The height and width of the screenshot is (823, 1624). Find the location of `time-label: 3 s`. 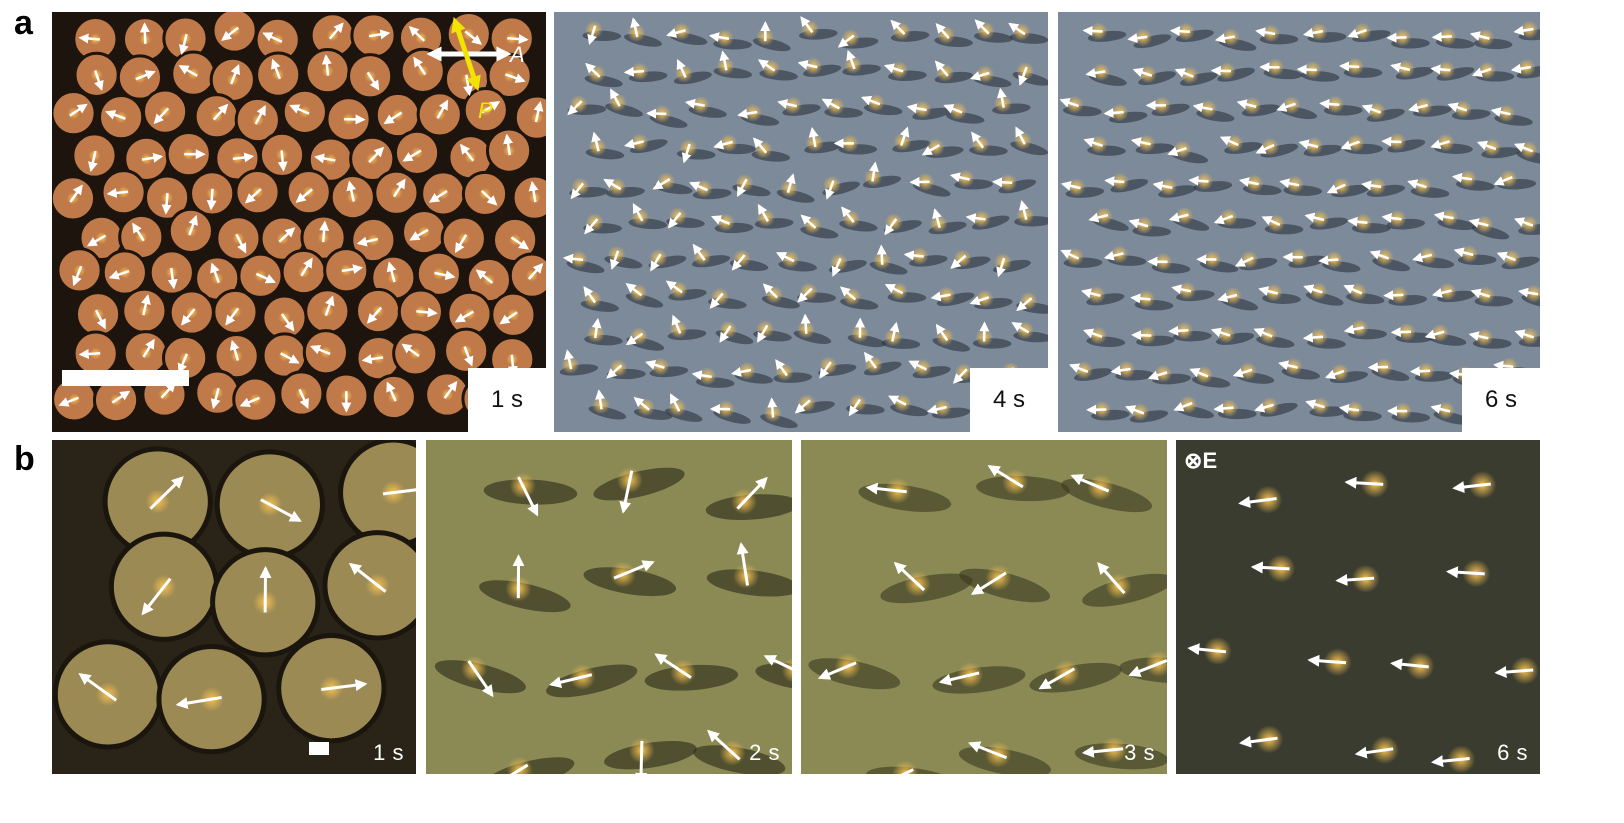

time-label: 3 s is located at coordinates (1139, 752).